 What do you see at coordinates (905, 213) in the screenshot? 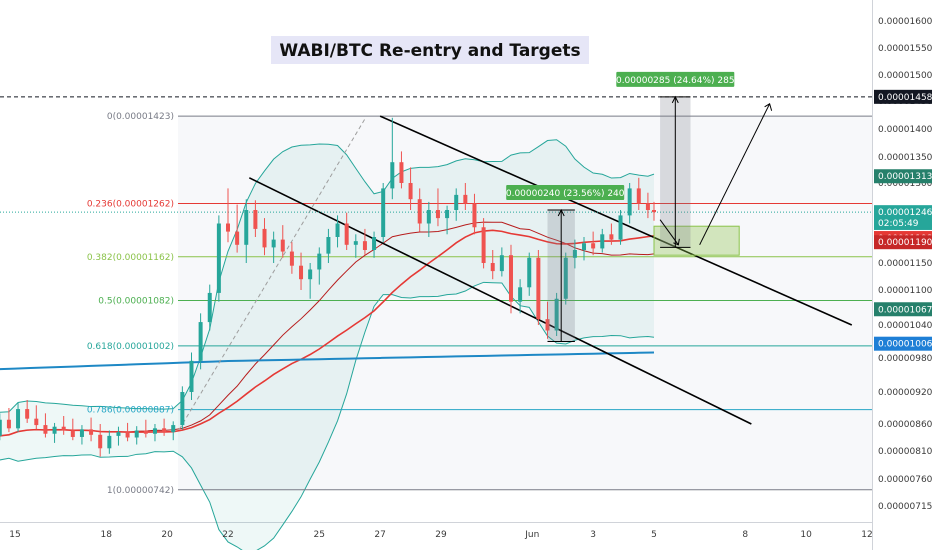
I see `price-tag-text: 0.00001246` at bounding box center [905, 213].